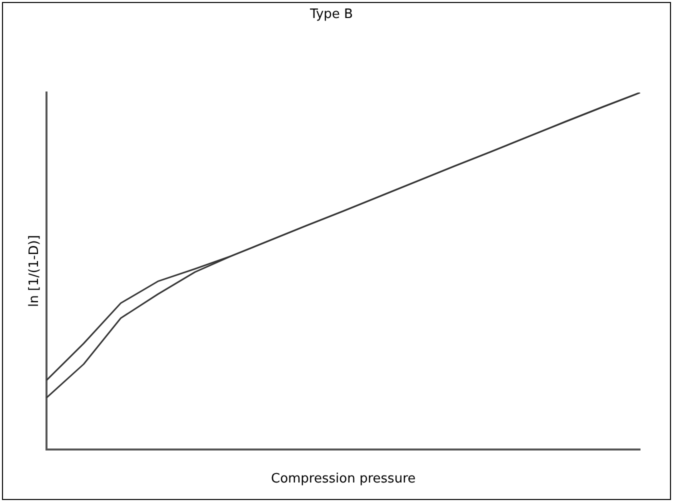 The height and width of the screenshot is (502, 673). I want to click on chart-title: Type B, so click(331, 14).